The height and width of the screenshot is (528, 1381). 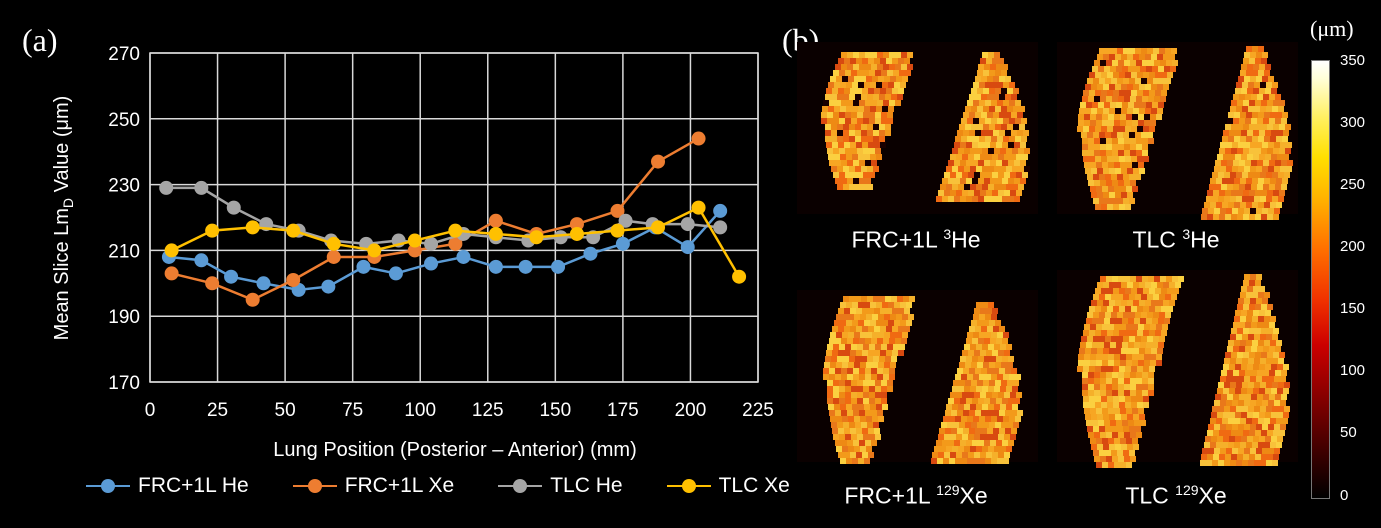 I want to click on y-tick-label: 250, so click(x=124, y=120).